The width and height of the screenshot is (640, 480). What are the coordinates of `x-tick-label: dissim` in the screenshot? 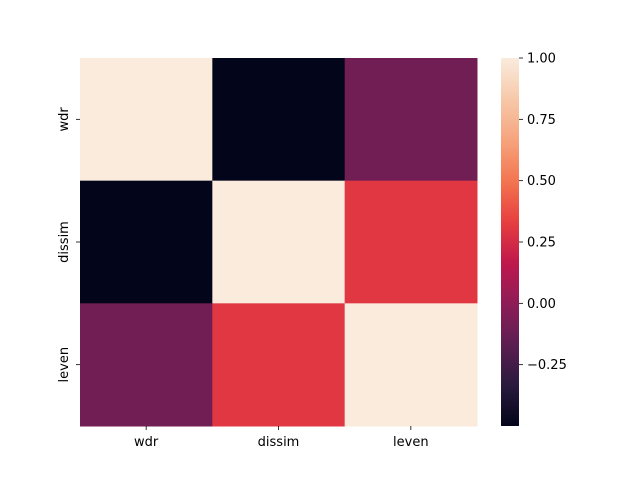 It's located at (279, 442).